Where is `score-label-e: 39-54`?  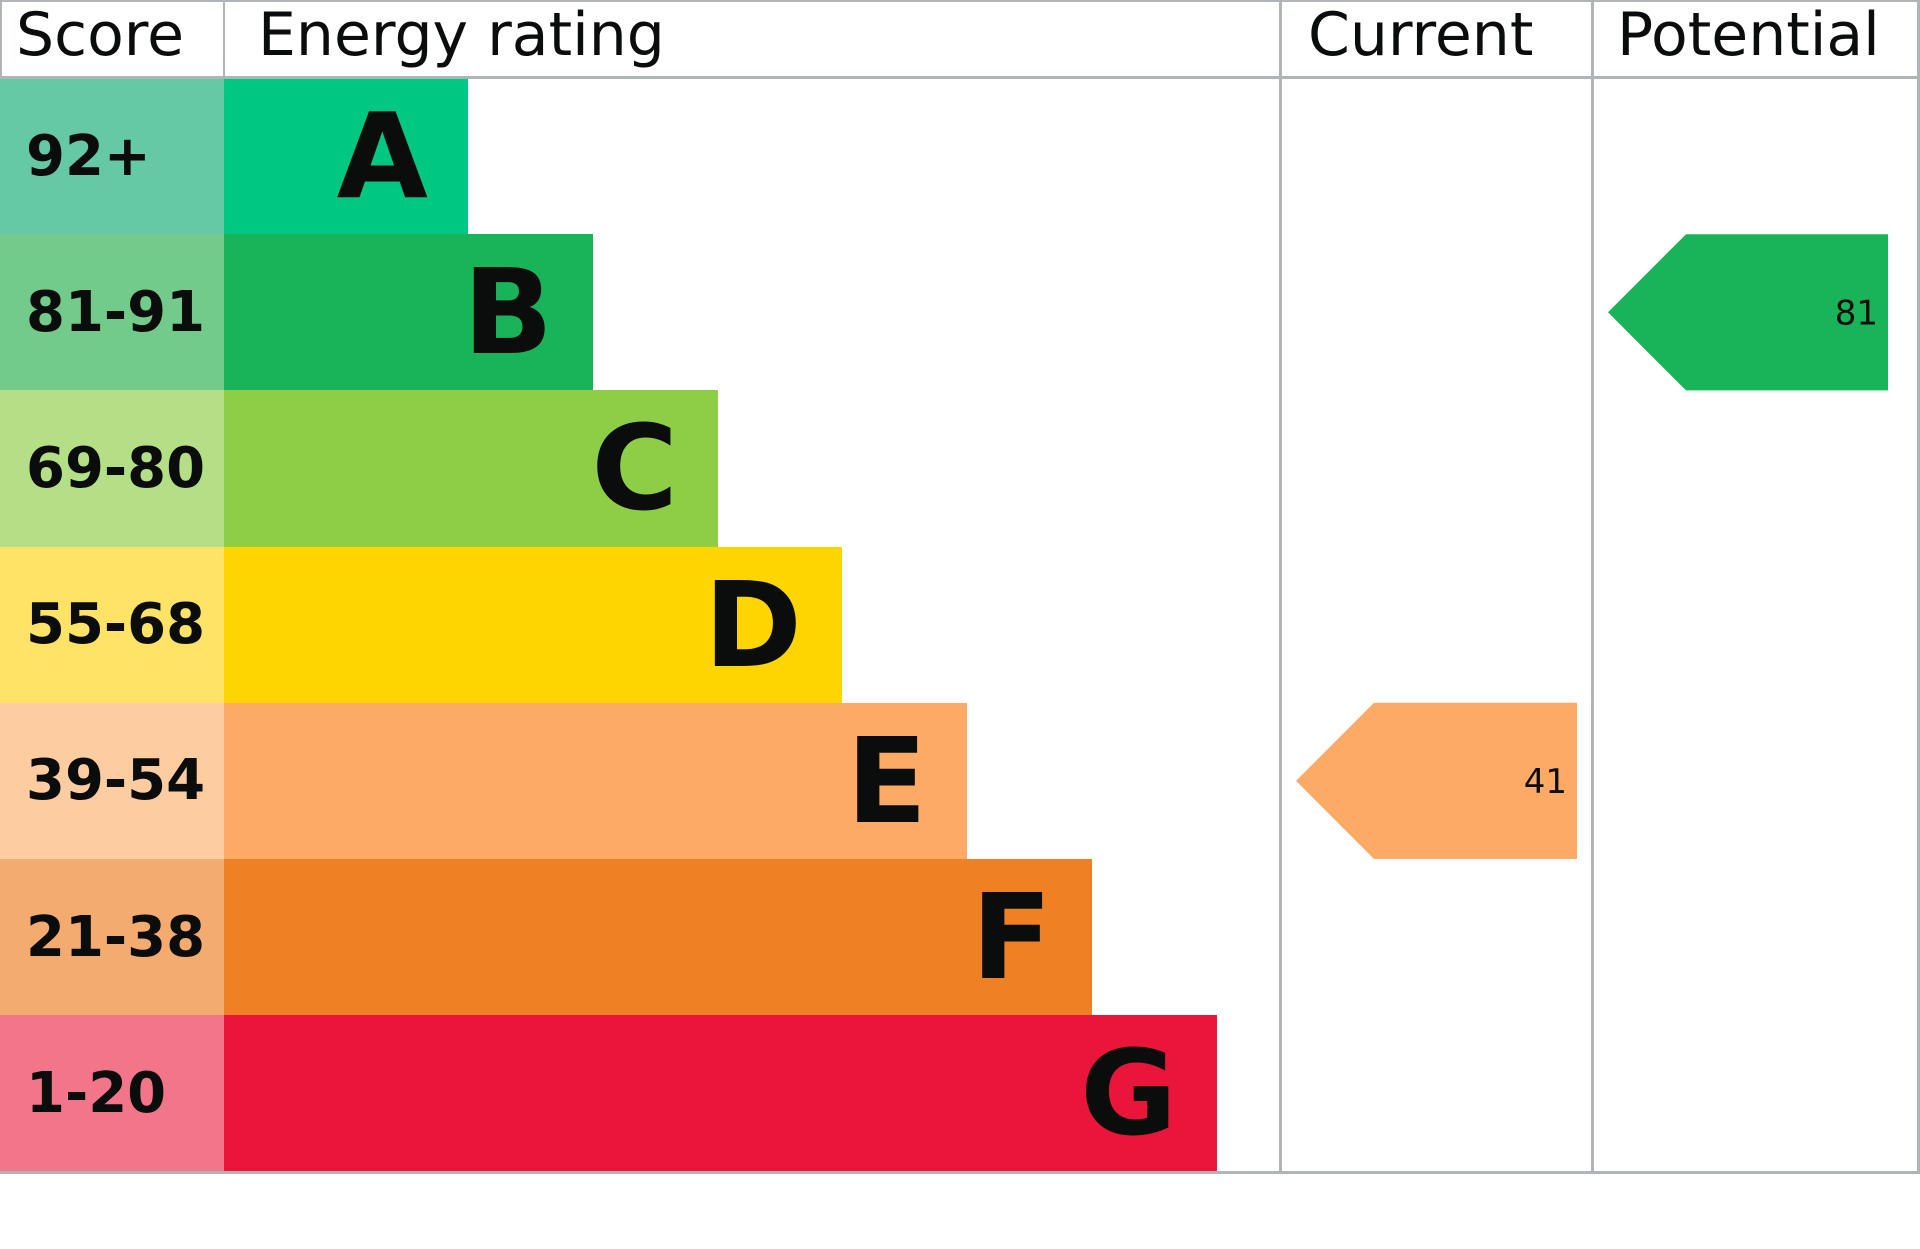
score-label-e: 39-54 is located at coordinates (112, 780).